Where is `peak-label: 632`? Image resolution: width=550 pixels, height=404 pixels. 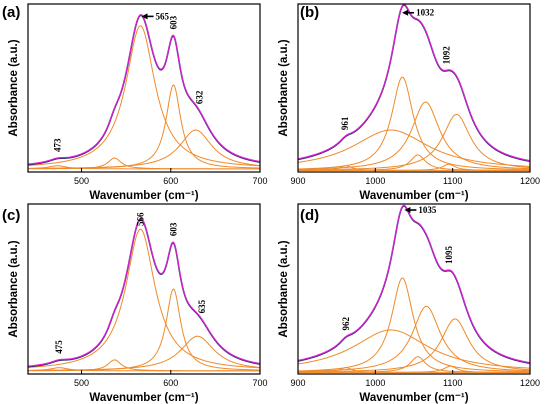 peak-label: 632 is located at coordinates (199, 97).